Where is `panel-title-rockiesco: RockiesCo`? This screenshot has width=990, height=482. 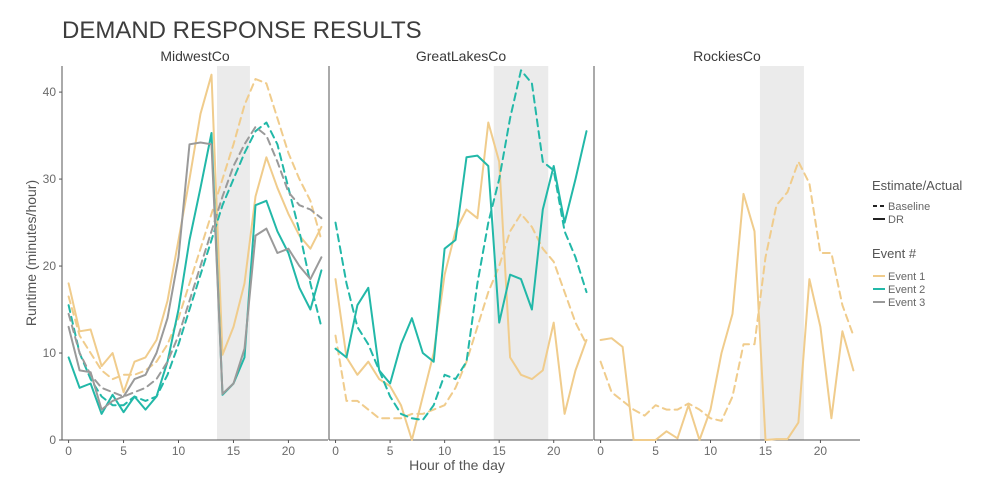 panel-title-rockiesco: RockiesCo is located at coordinates (727, 56).